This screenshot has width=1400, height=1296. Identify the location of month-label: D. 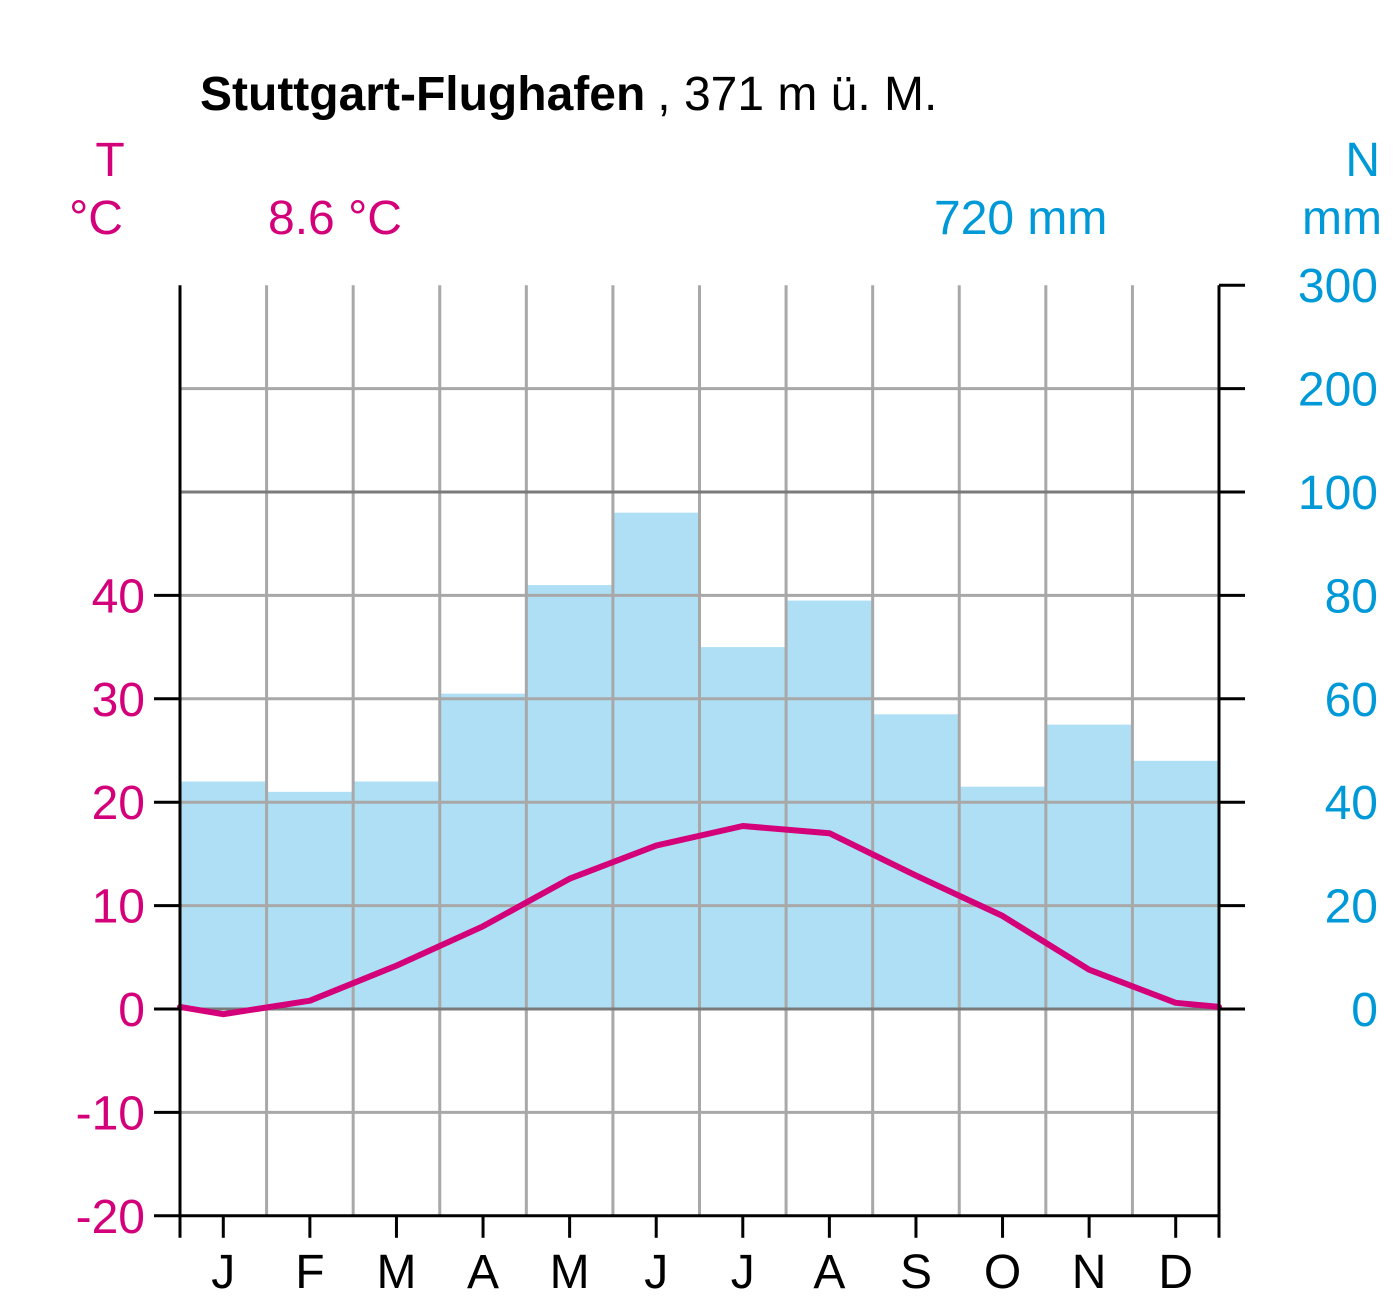
(1175, 1271).